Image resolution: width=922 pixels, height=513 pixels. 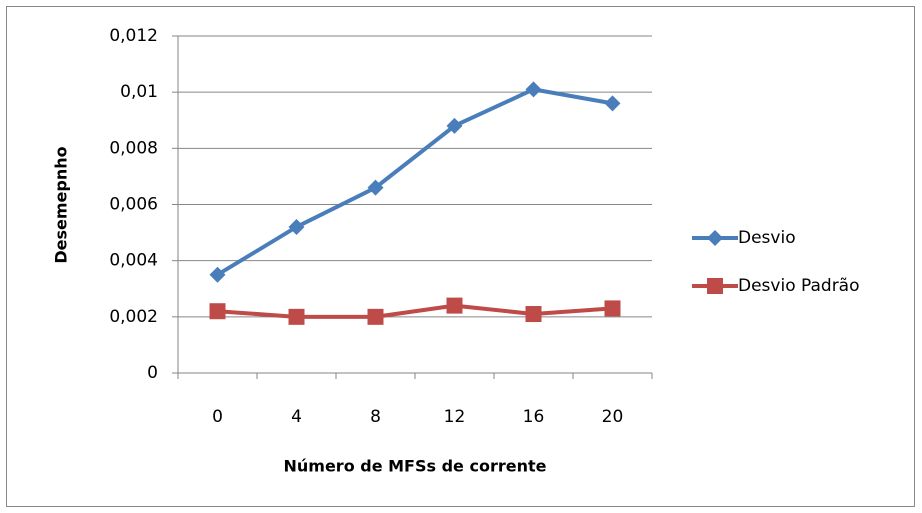 What do you see at coordinates (133, 36) in the screenshot?
I see `y-tick-label: 0,012` at bounding box center [133, 36].